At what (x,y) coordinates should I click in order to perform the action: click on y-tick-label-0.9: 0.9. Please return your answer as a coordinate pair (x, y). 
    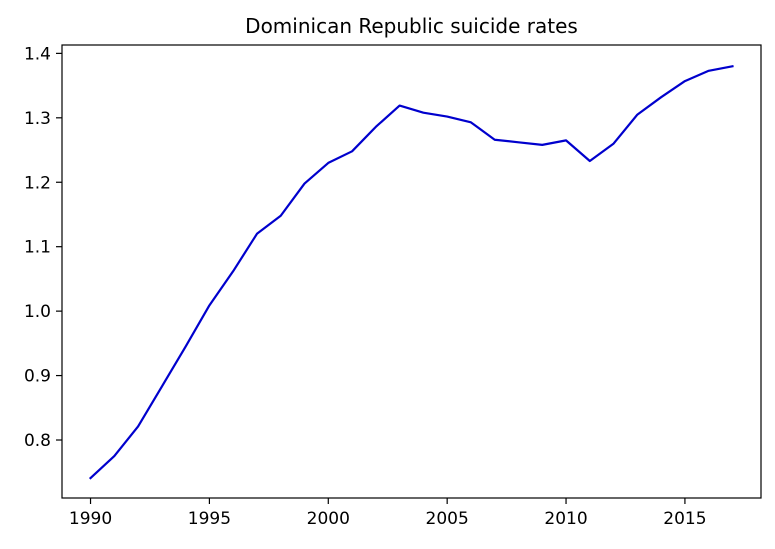
    Looking at the image, I should click on (37, 377).